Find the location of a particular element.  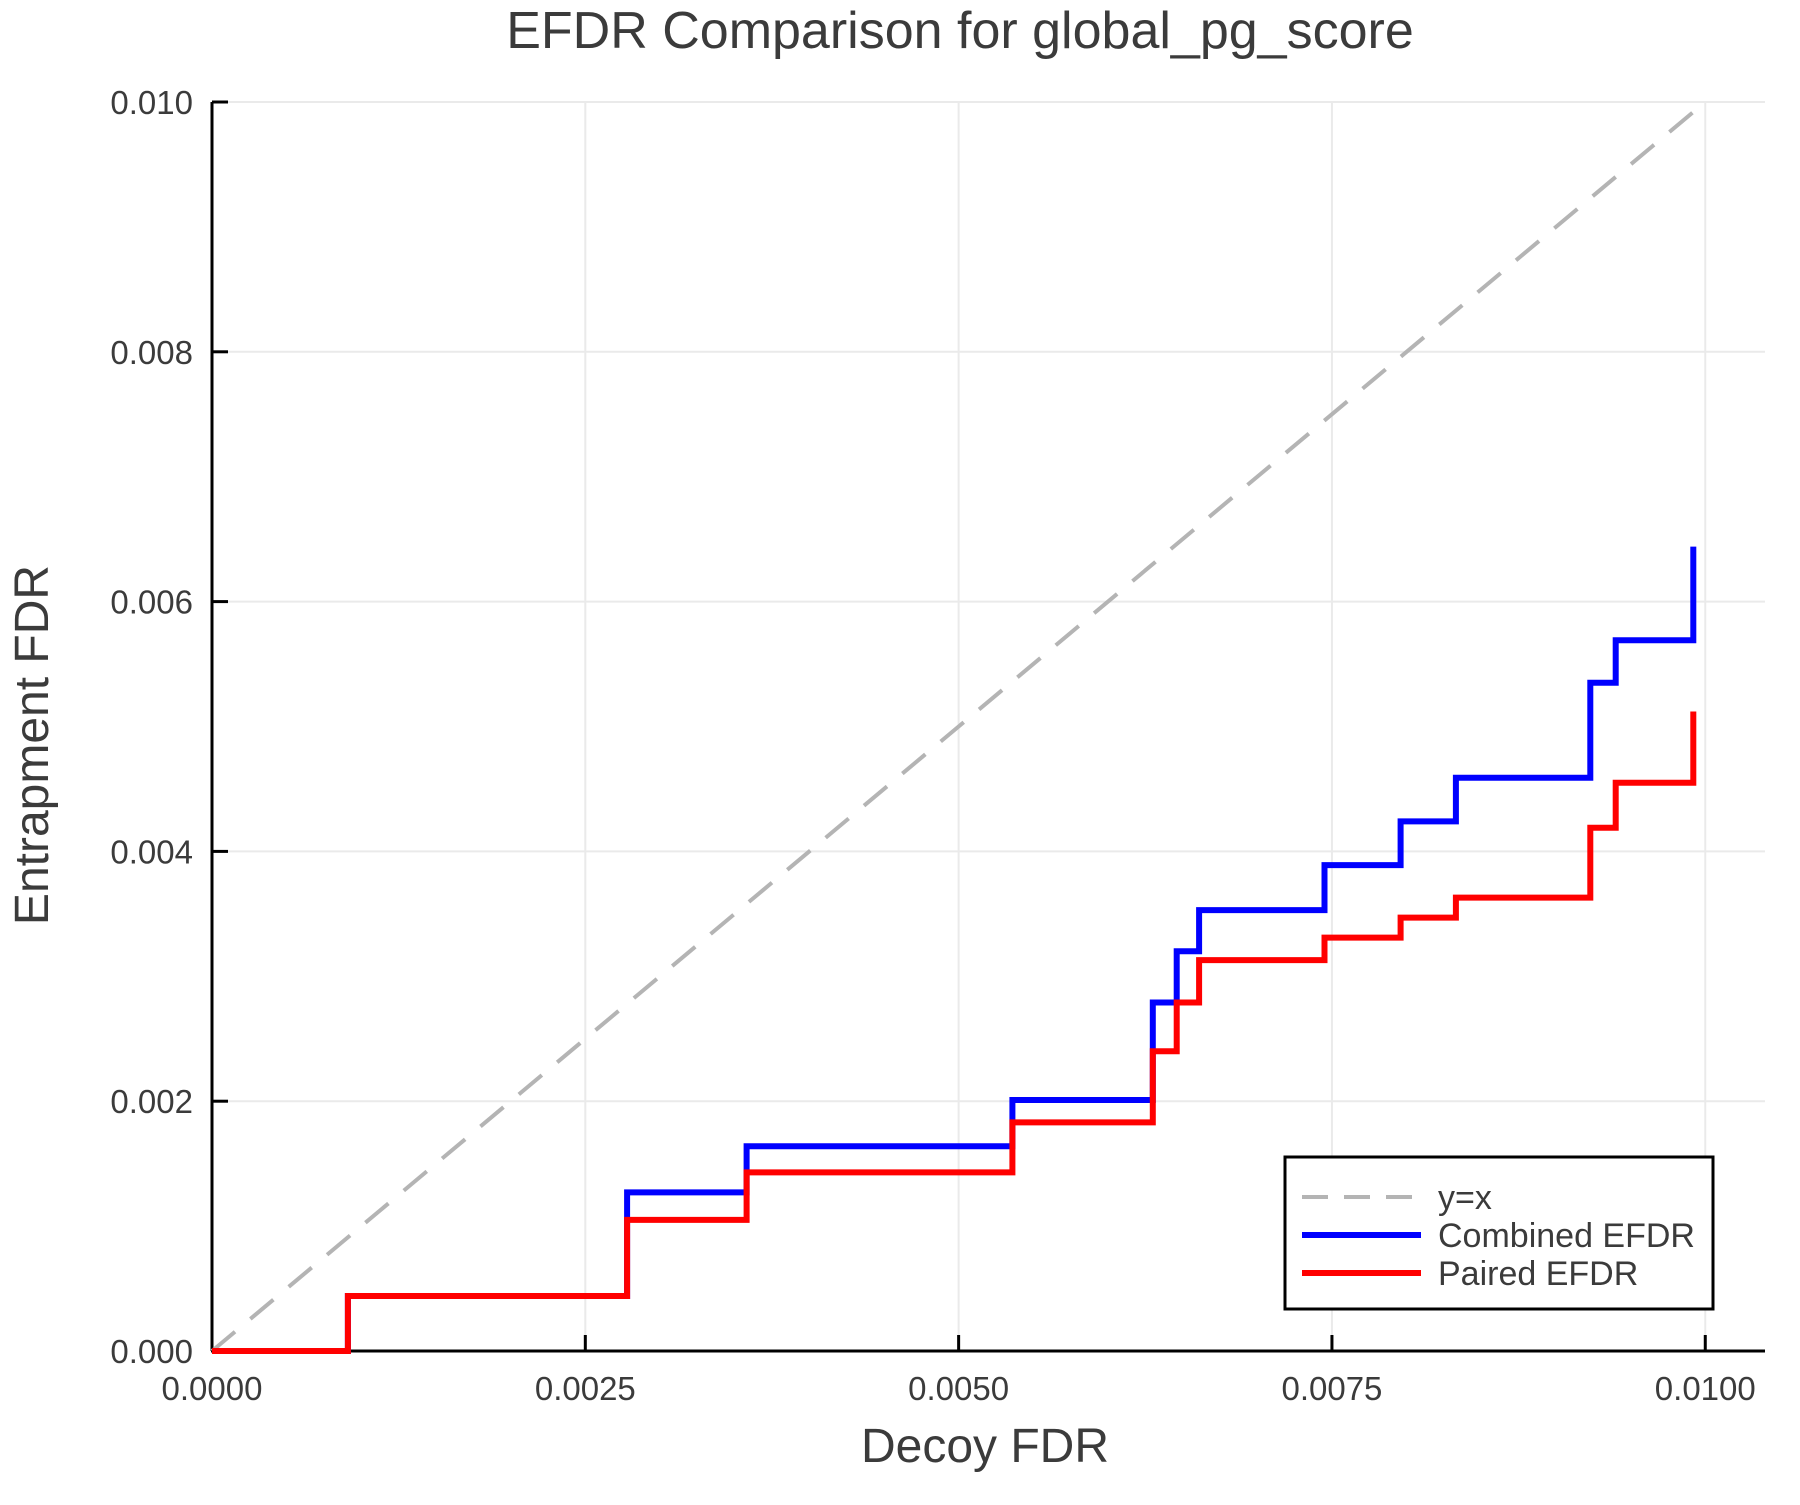

y-tick-label: 0.000 is located at coordinates (151, 1351).